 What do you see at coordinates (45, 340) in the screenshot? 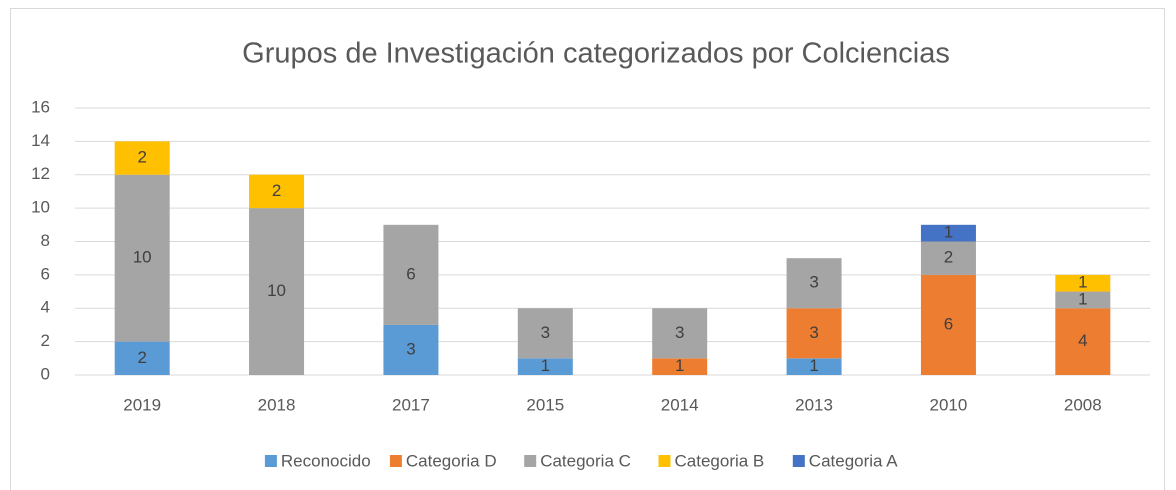
I see `y-tick-label: 2` at bounding box center [45, 340].